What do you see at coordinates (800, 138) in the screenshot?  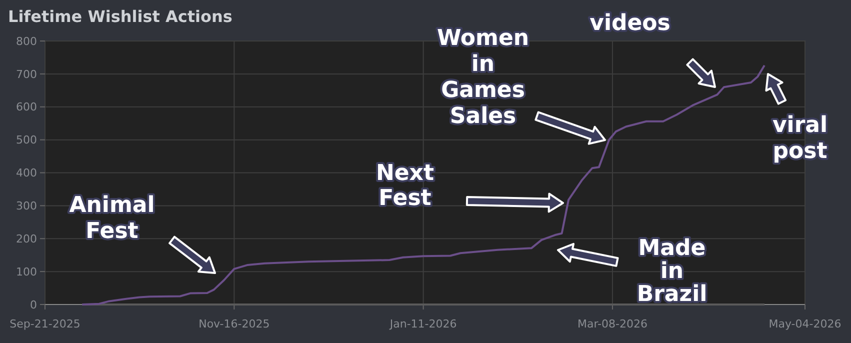 I see `annotation: viral post` at bounding box center [800, 138].